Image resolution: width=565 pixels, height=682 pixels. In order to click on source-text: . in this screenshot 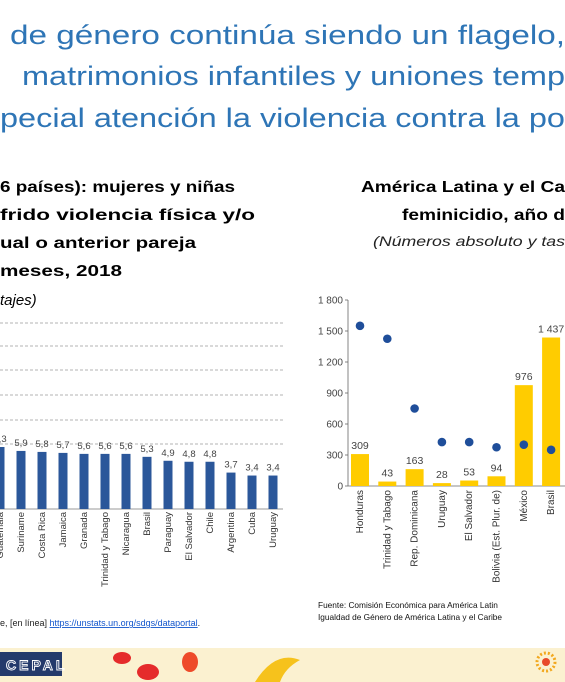, I will do `click(199, 623)`.